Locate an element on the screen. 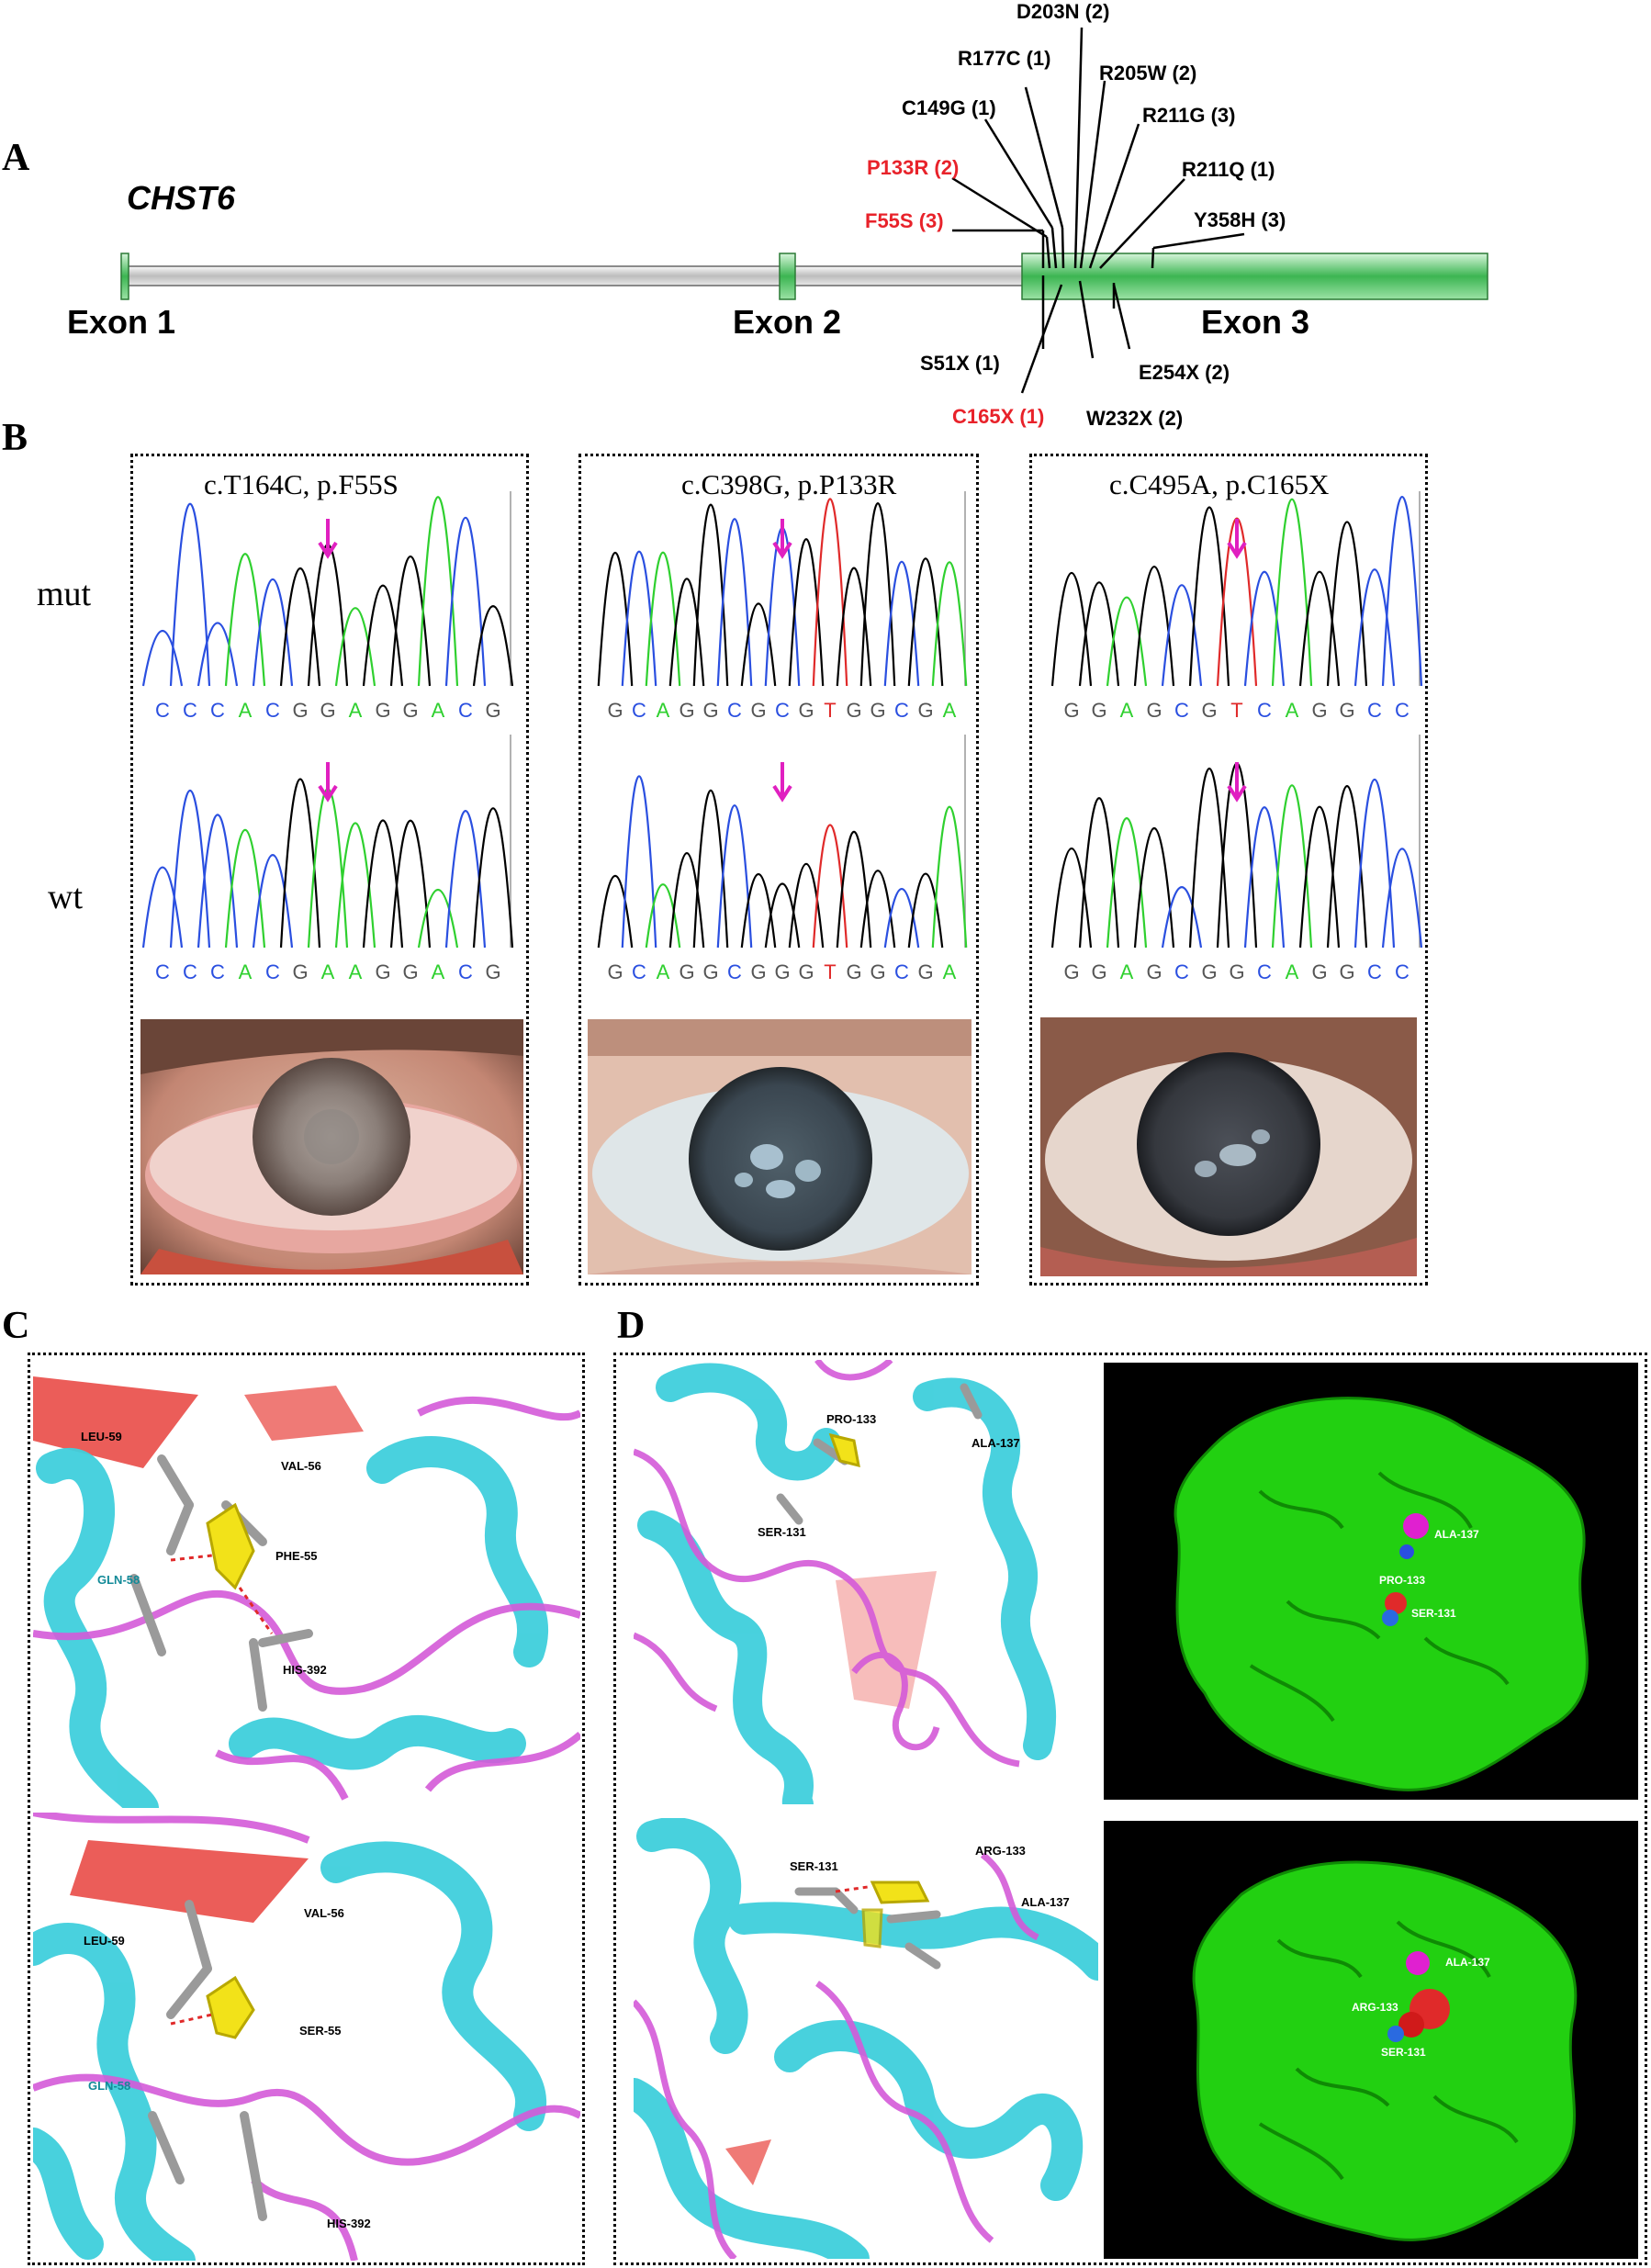 The image size is (1651, 2268). mutation-label-highlight: C165X (1) is located at coordinates (999, 417).